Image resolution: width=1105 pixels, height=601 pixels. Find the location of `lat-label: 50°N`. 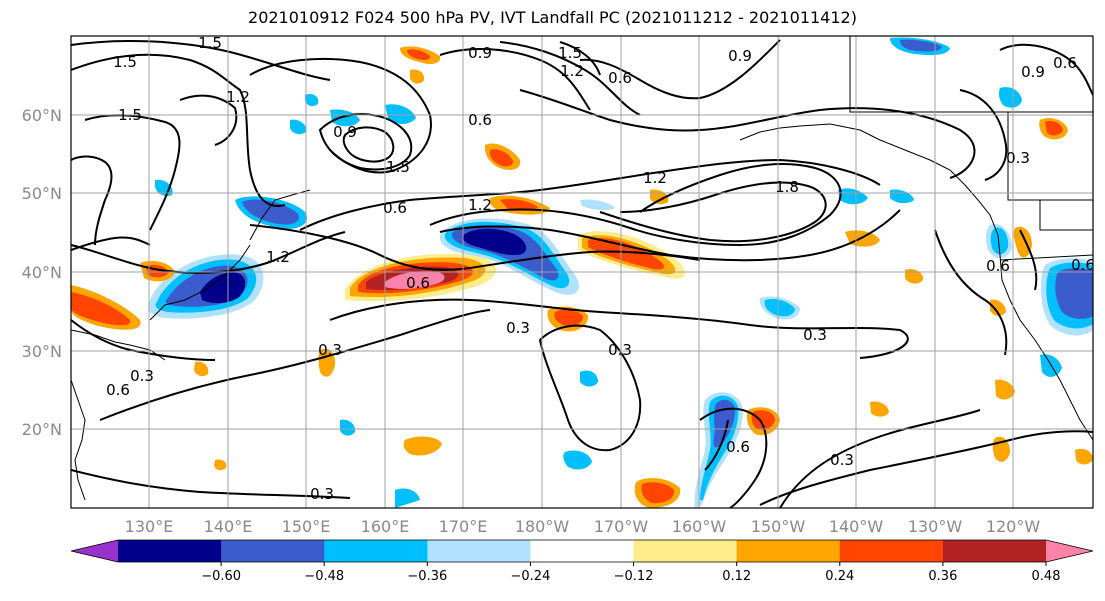

lat-label: 50°N is located at coordinates (42, 193).